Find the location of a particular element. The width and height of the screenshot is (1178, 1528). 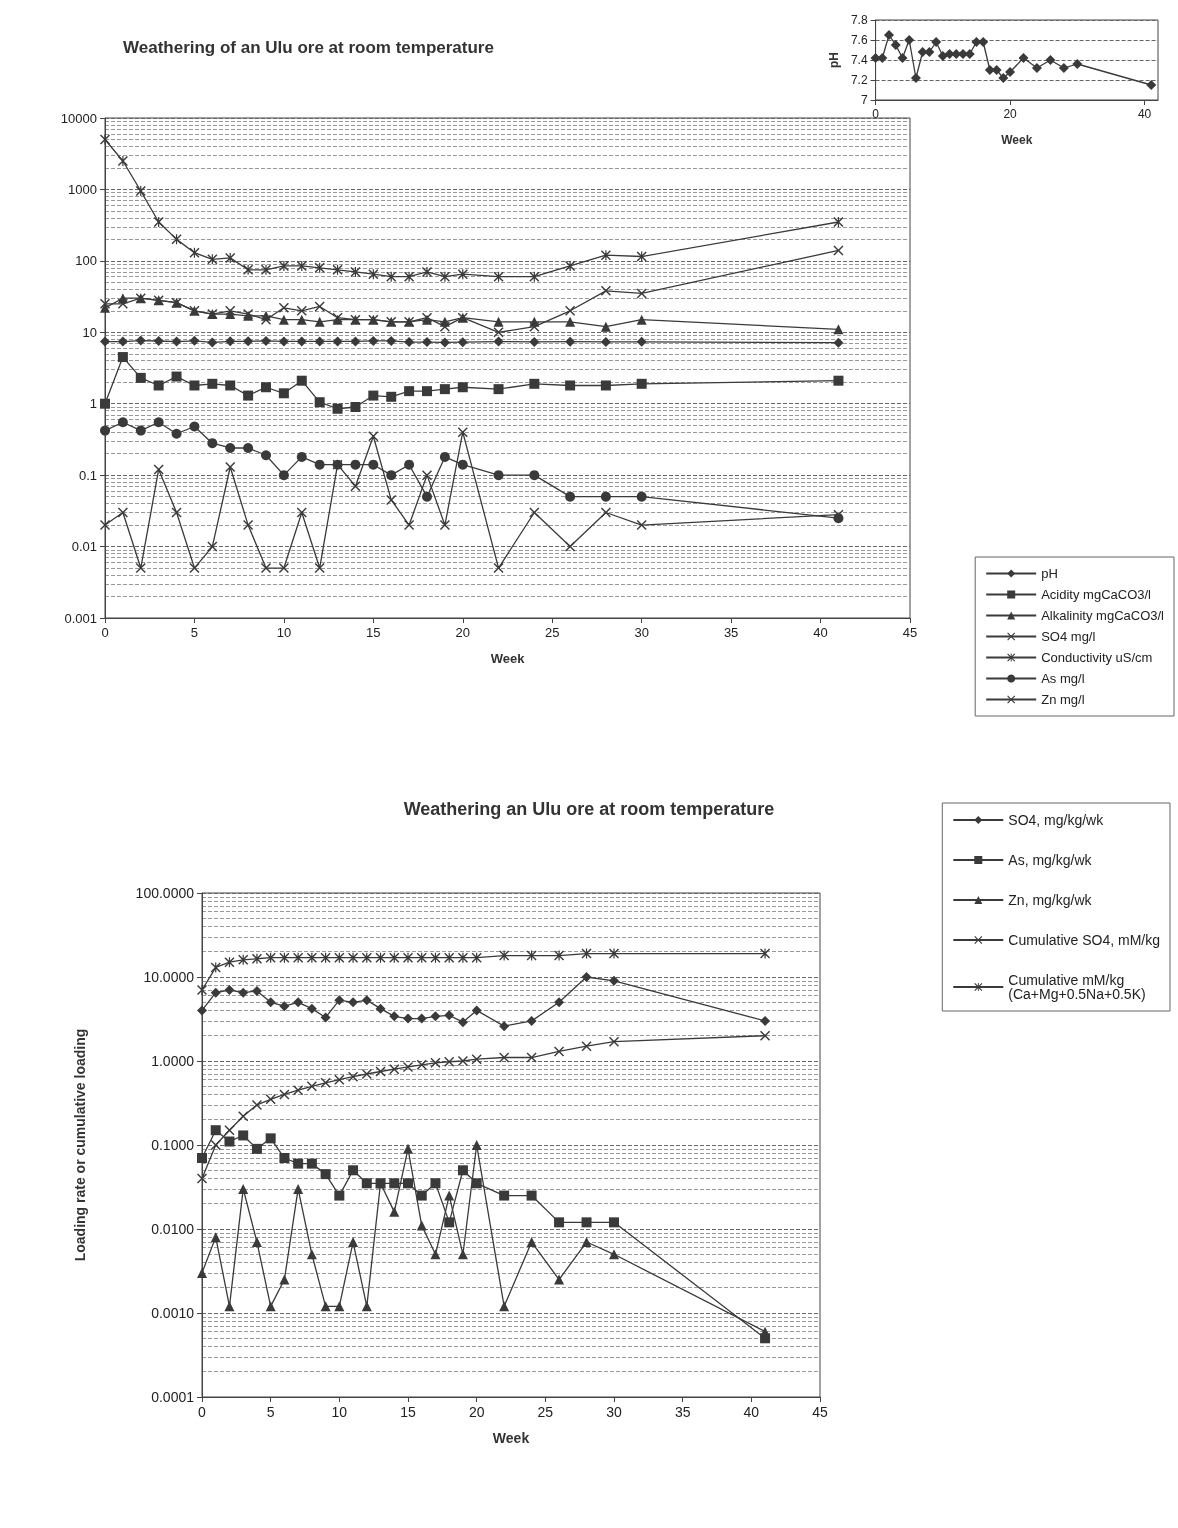

y-tick-label: 0.1000 is located at coordinates (173, 1145).